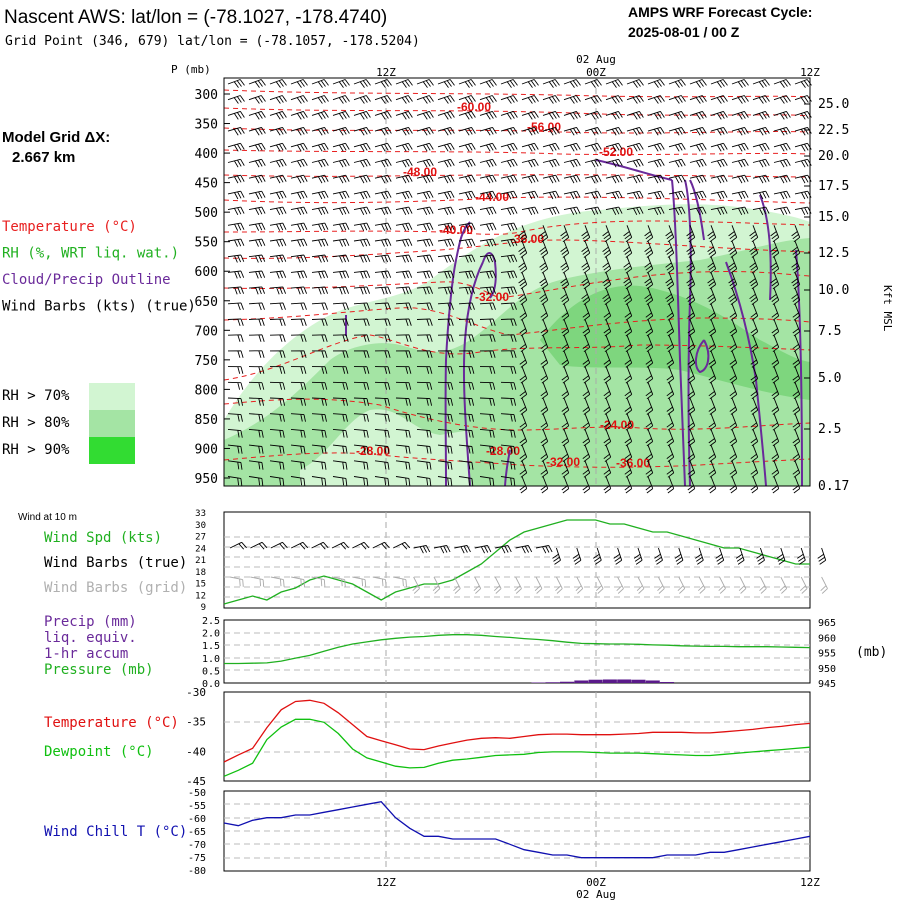 This screenshot has width=900, height=900. What do you see at coordinates (203, 608) in the screenshot?
I see `wind-tick-label: 9` at bounding box center [203, 608].